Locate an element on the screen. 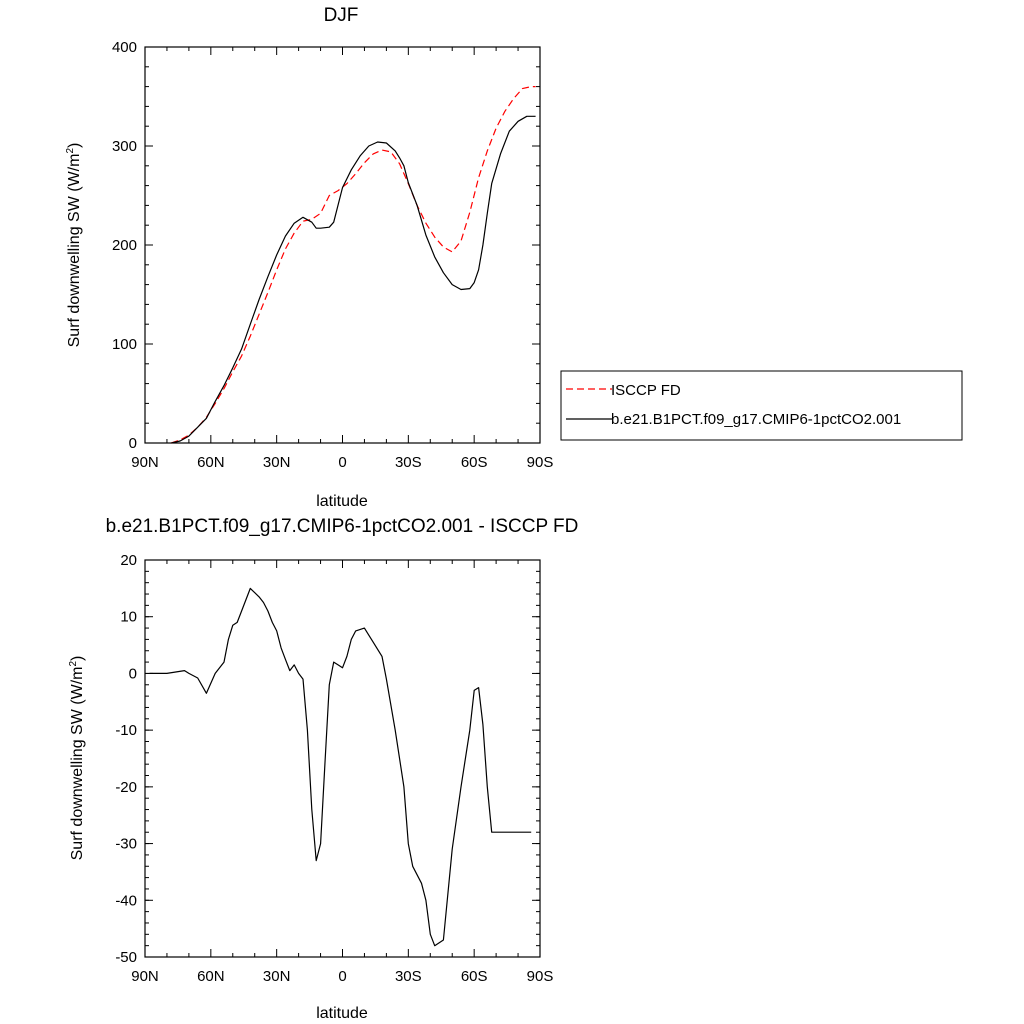 Image resolution: width=1024 pixels, height=1024 pixels. bottom-chart-y-tick-label: 20 is located at coordinates (128, 560).